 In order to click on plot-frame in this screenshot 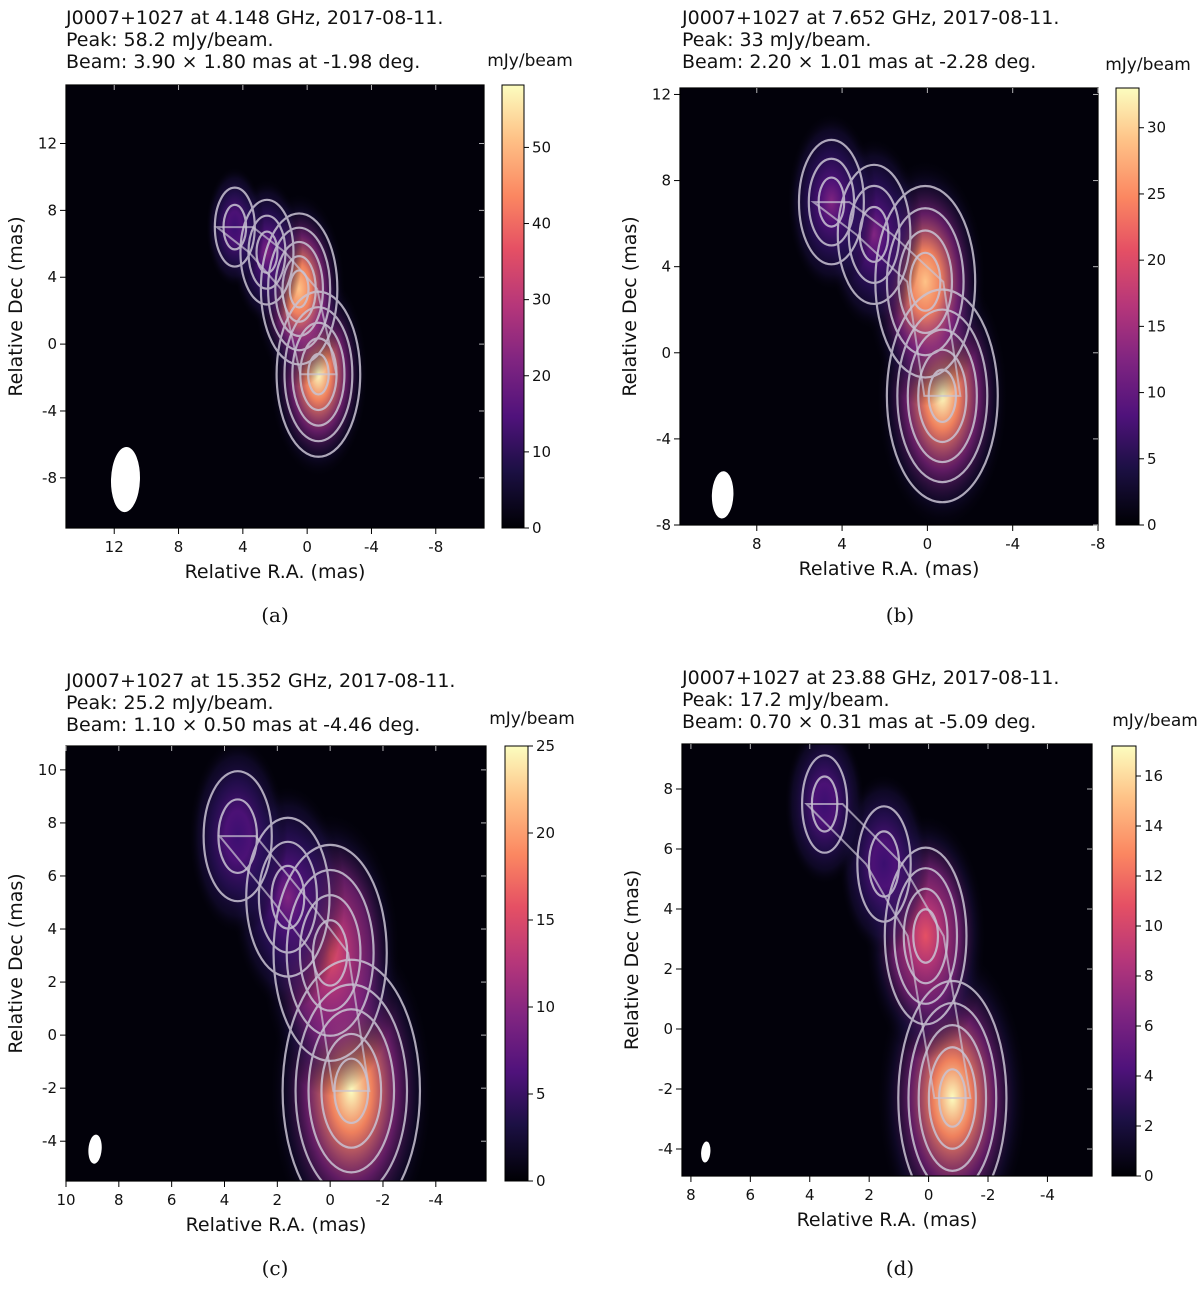, I will do `click(276, 963)`.